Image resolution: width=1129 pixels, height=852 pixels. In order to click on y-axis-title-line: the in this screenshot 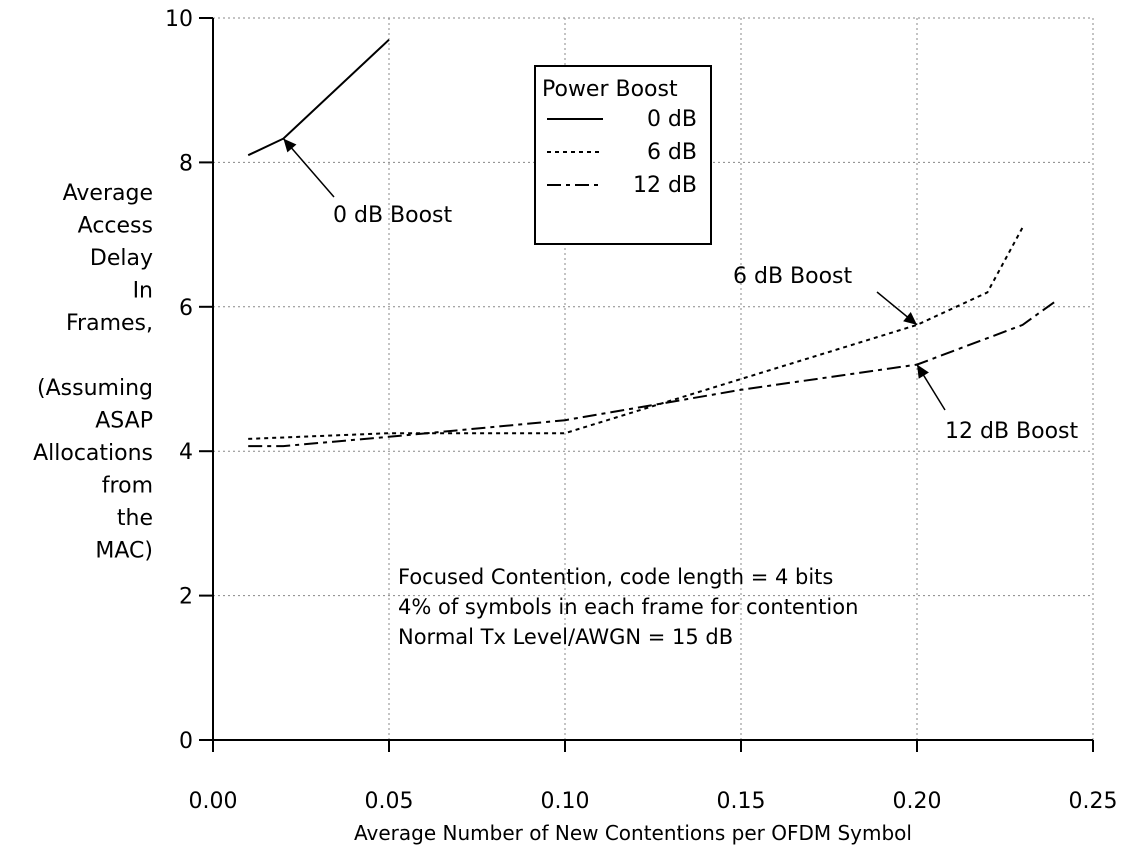, I will do `click(135, 518)`.